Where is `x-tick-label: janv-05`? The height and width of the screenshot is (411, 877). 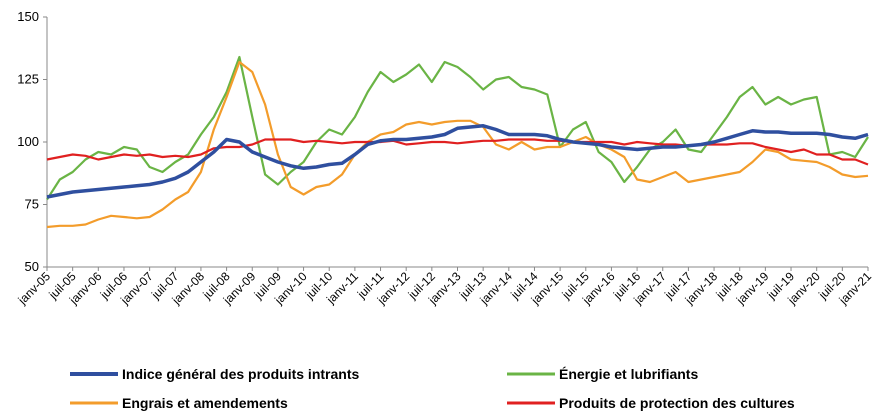 x-tick-label: janv-05 is located at coordinates (34, 288).